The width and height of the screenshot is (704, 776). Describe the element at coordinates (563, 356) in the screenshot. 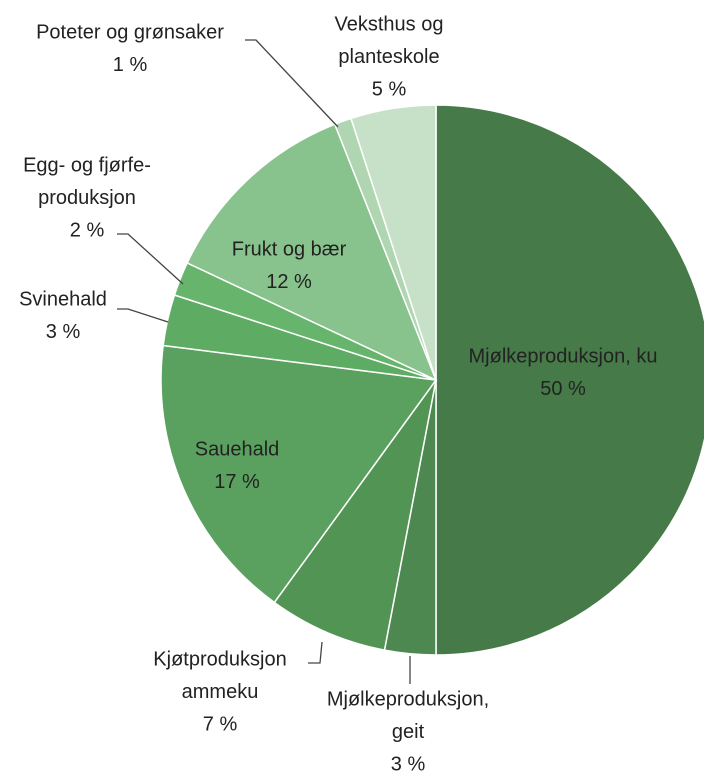

I see `slice-label: Mjølkeproduksjon, ku` at that location.